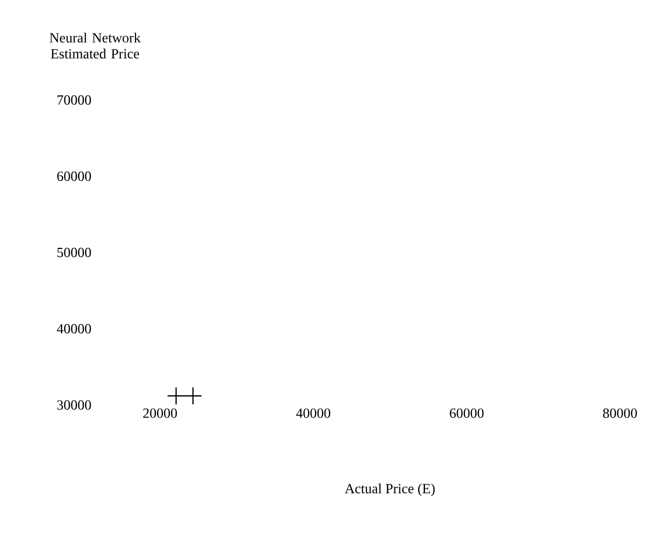  Describe the element at coordinates (74, 100) in the screenshot. I see `y-tick-label: 70000` at that location.